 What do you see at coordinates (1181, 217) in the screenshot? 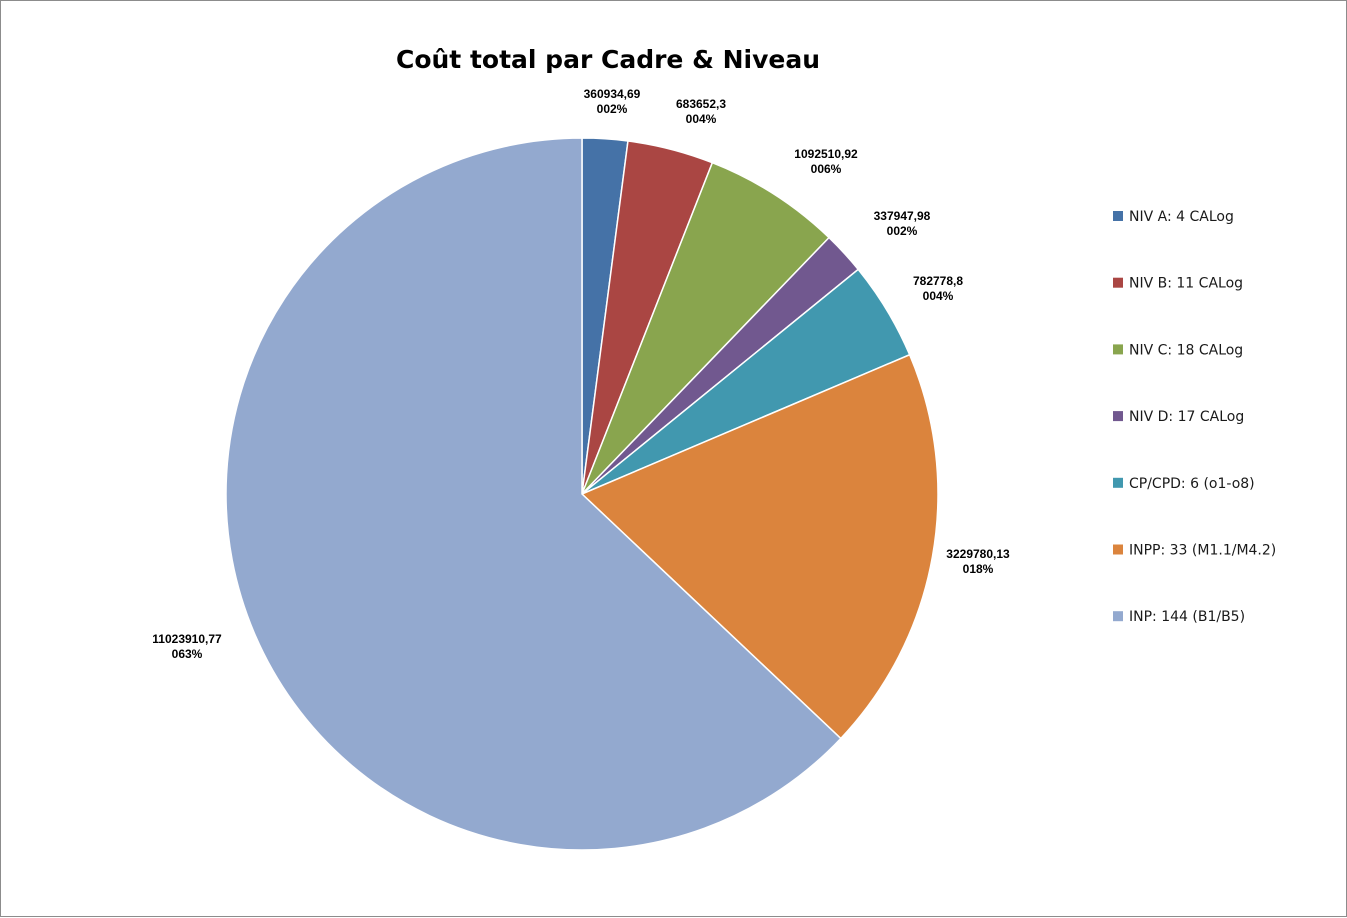
I see `legend-label: NIV A: 4 CALog` at bounding box center [1181, 217].